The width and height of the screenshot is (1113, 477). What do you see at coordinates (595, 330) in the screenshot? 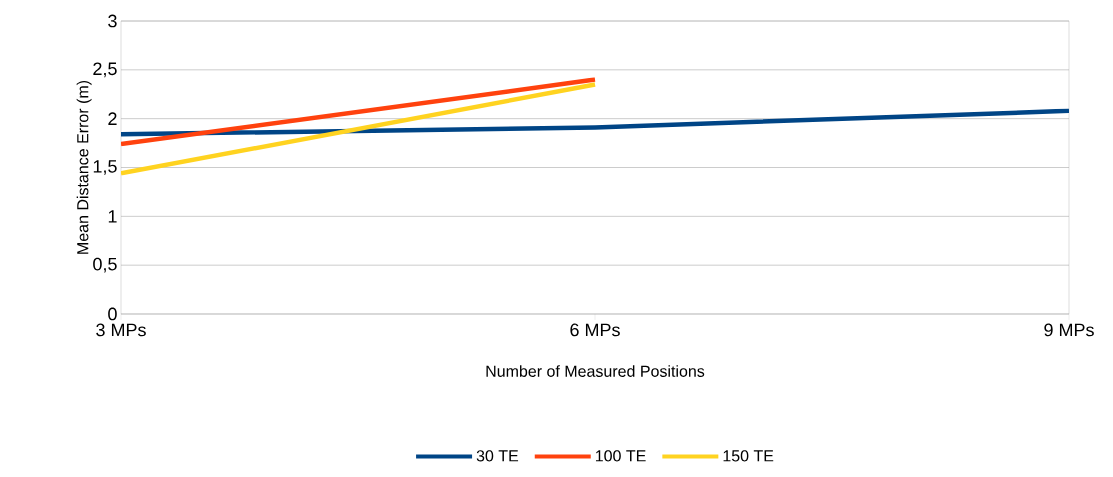
I see `x-tick-label: 6 MPs` at bounding box center [595, 330].